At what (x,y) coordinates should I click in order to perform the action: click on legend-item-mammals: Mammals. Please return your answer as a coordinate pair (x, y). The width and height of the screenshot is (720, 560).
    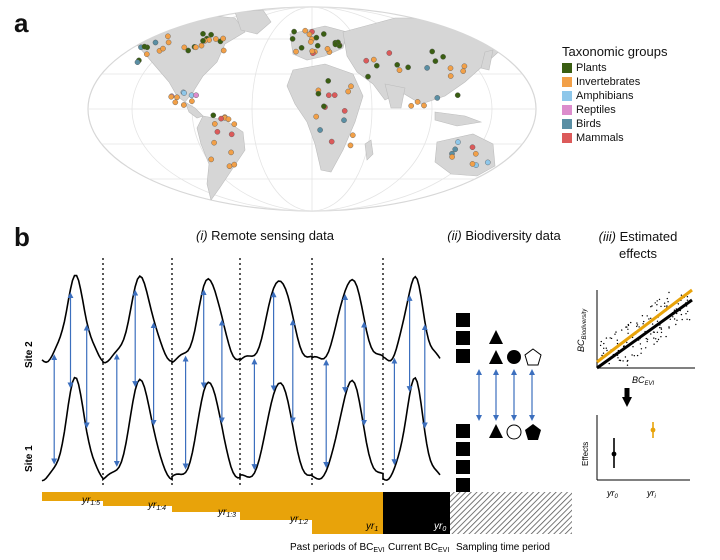
    Looking at the image, I should click on (615, 138).